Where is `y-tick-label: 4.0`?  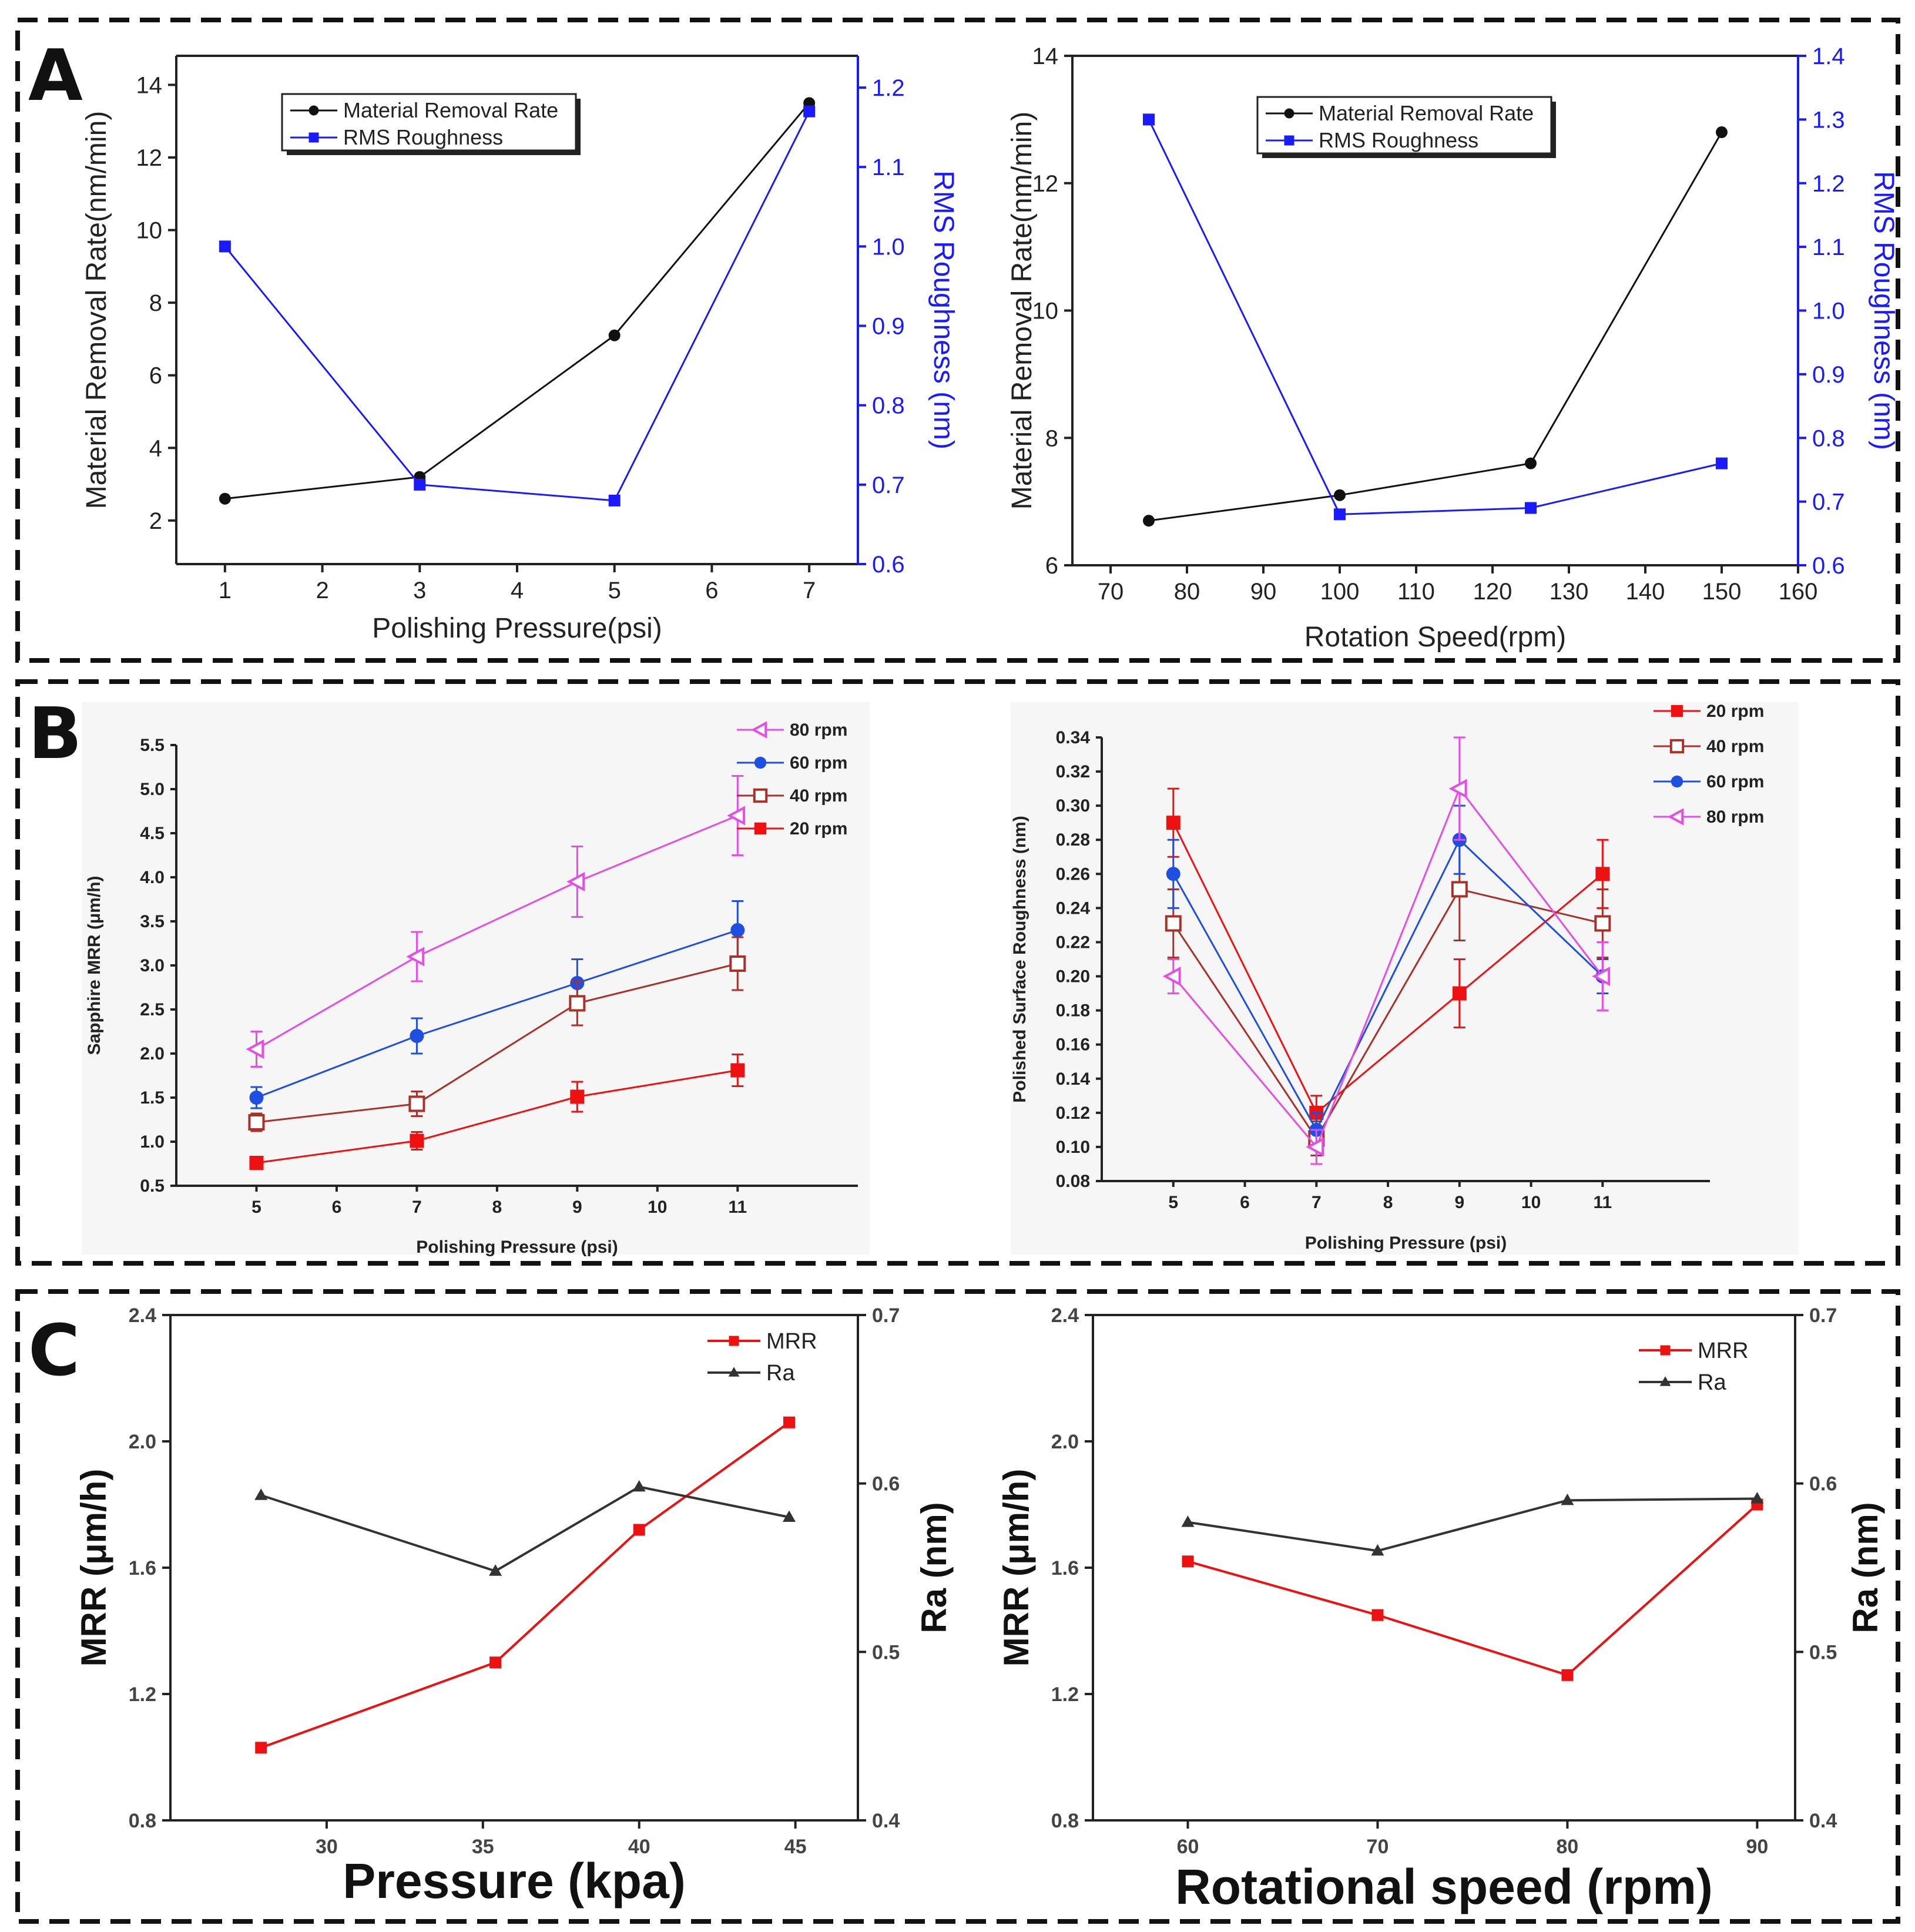 y-tick-label: 4.0 is located at coordinates (152, 878).